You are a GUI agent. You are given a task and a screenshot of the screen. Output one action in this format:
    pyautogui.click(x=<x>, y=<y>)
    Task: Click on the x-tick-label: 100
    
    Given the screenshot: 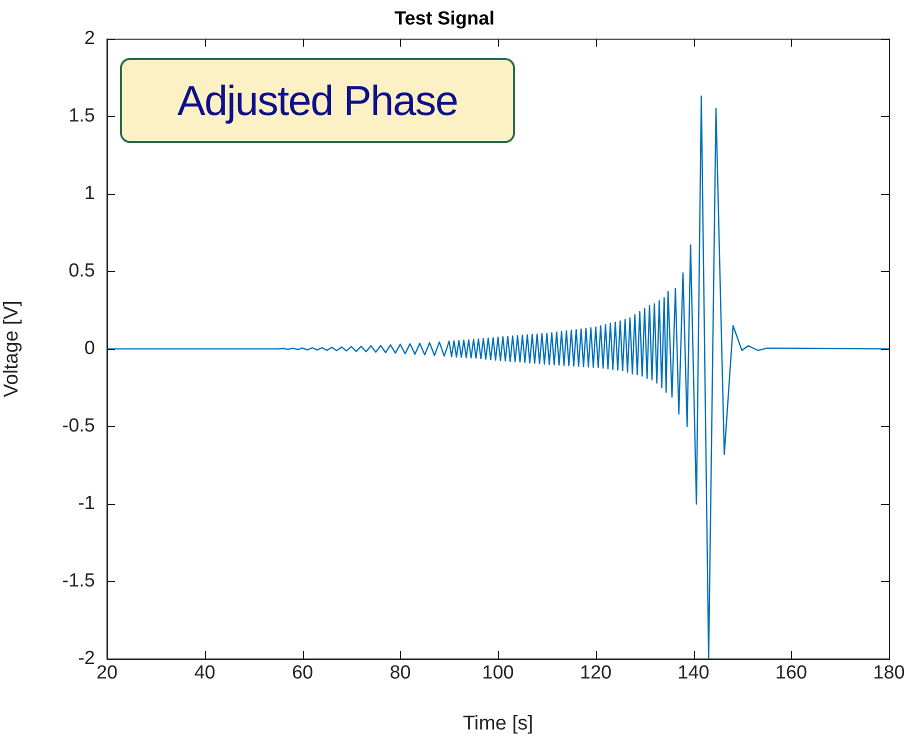 What is the action you would take?
    pyautogui.click(x=498, y=673)
    